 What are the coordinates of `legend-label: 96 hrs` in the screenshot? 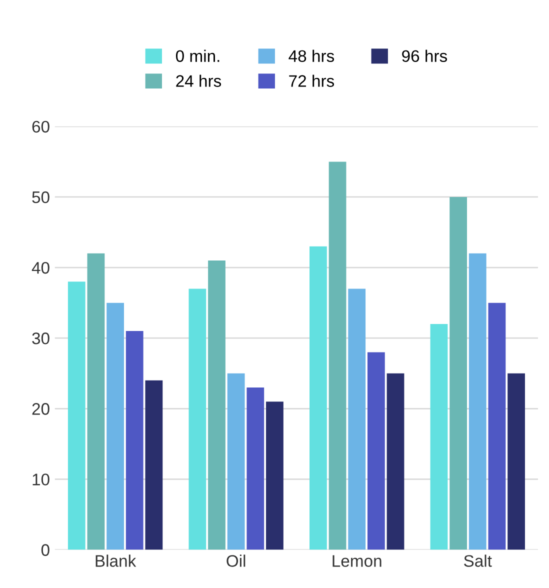 It's located at (425, 56).